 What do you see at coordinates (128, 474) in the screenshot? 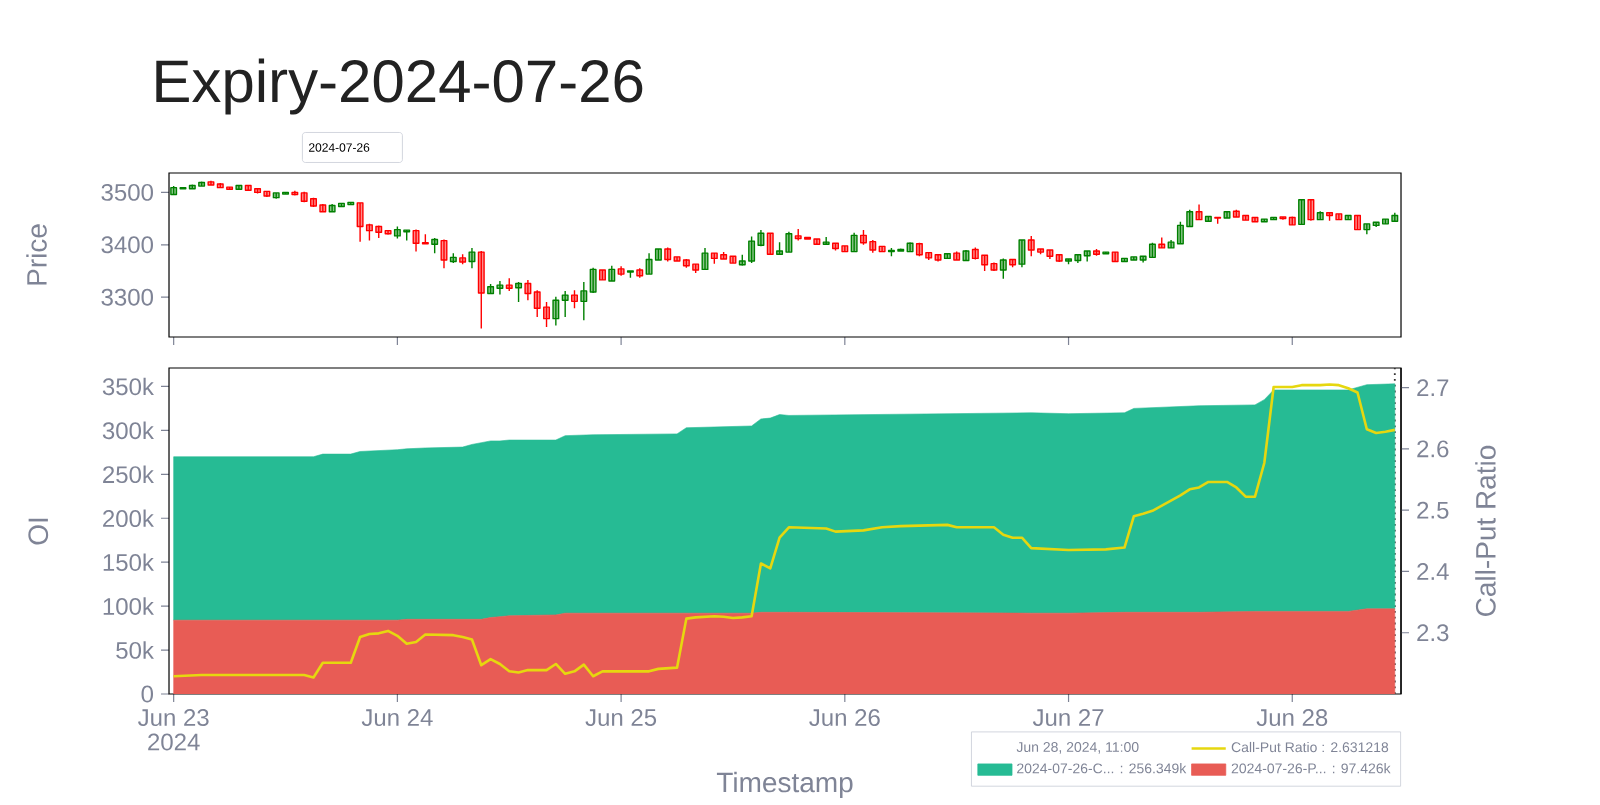
I see `y-tick-label: 250k` at bounding box center [128, 474].